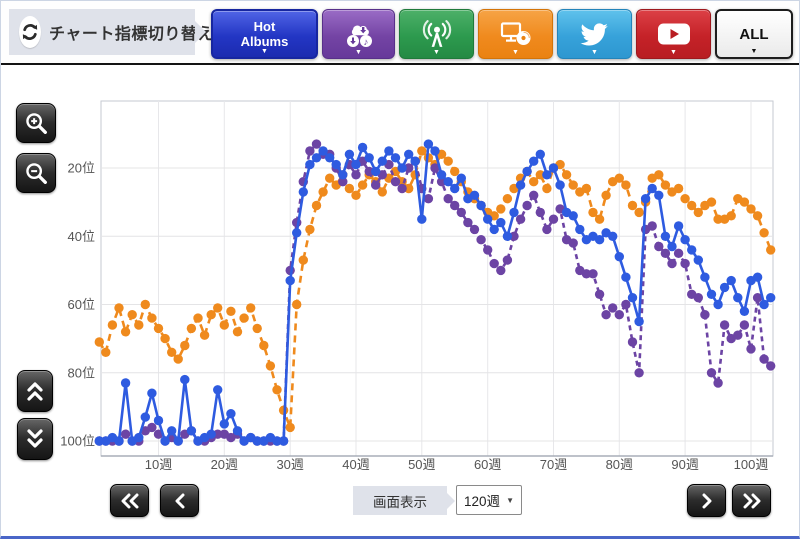  I want to click on scroll-first-button, so click(129, 500).